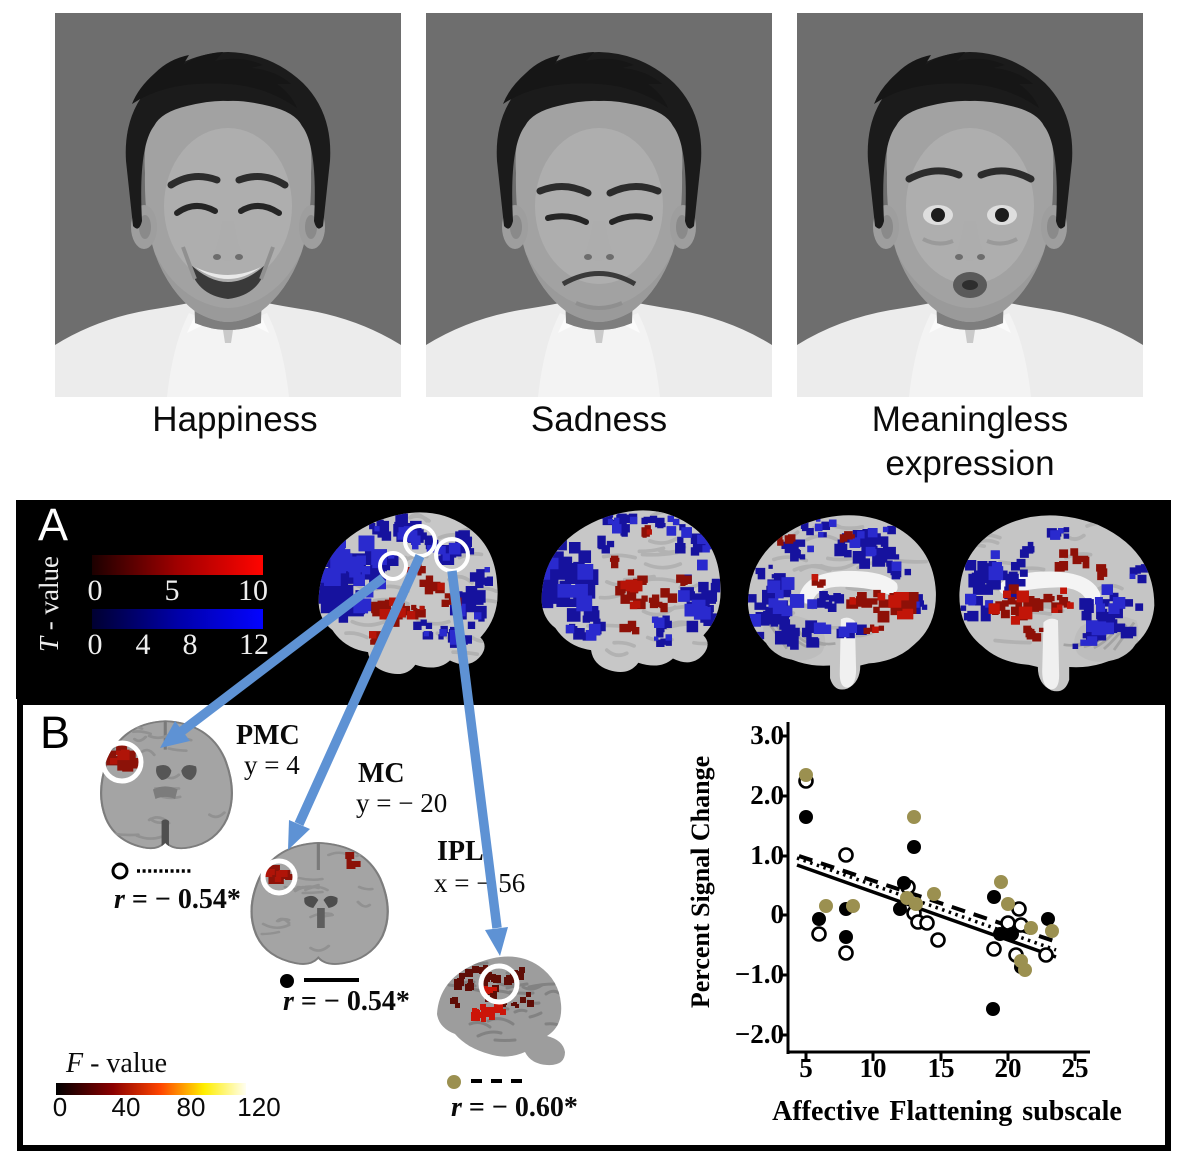  What do you see at coordinates (126, 1107) in the screenshot?
I see `svg-text: 40` at bounding box center [126, 1107].